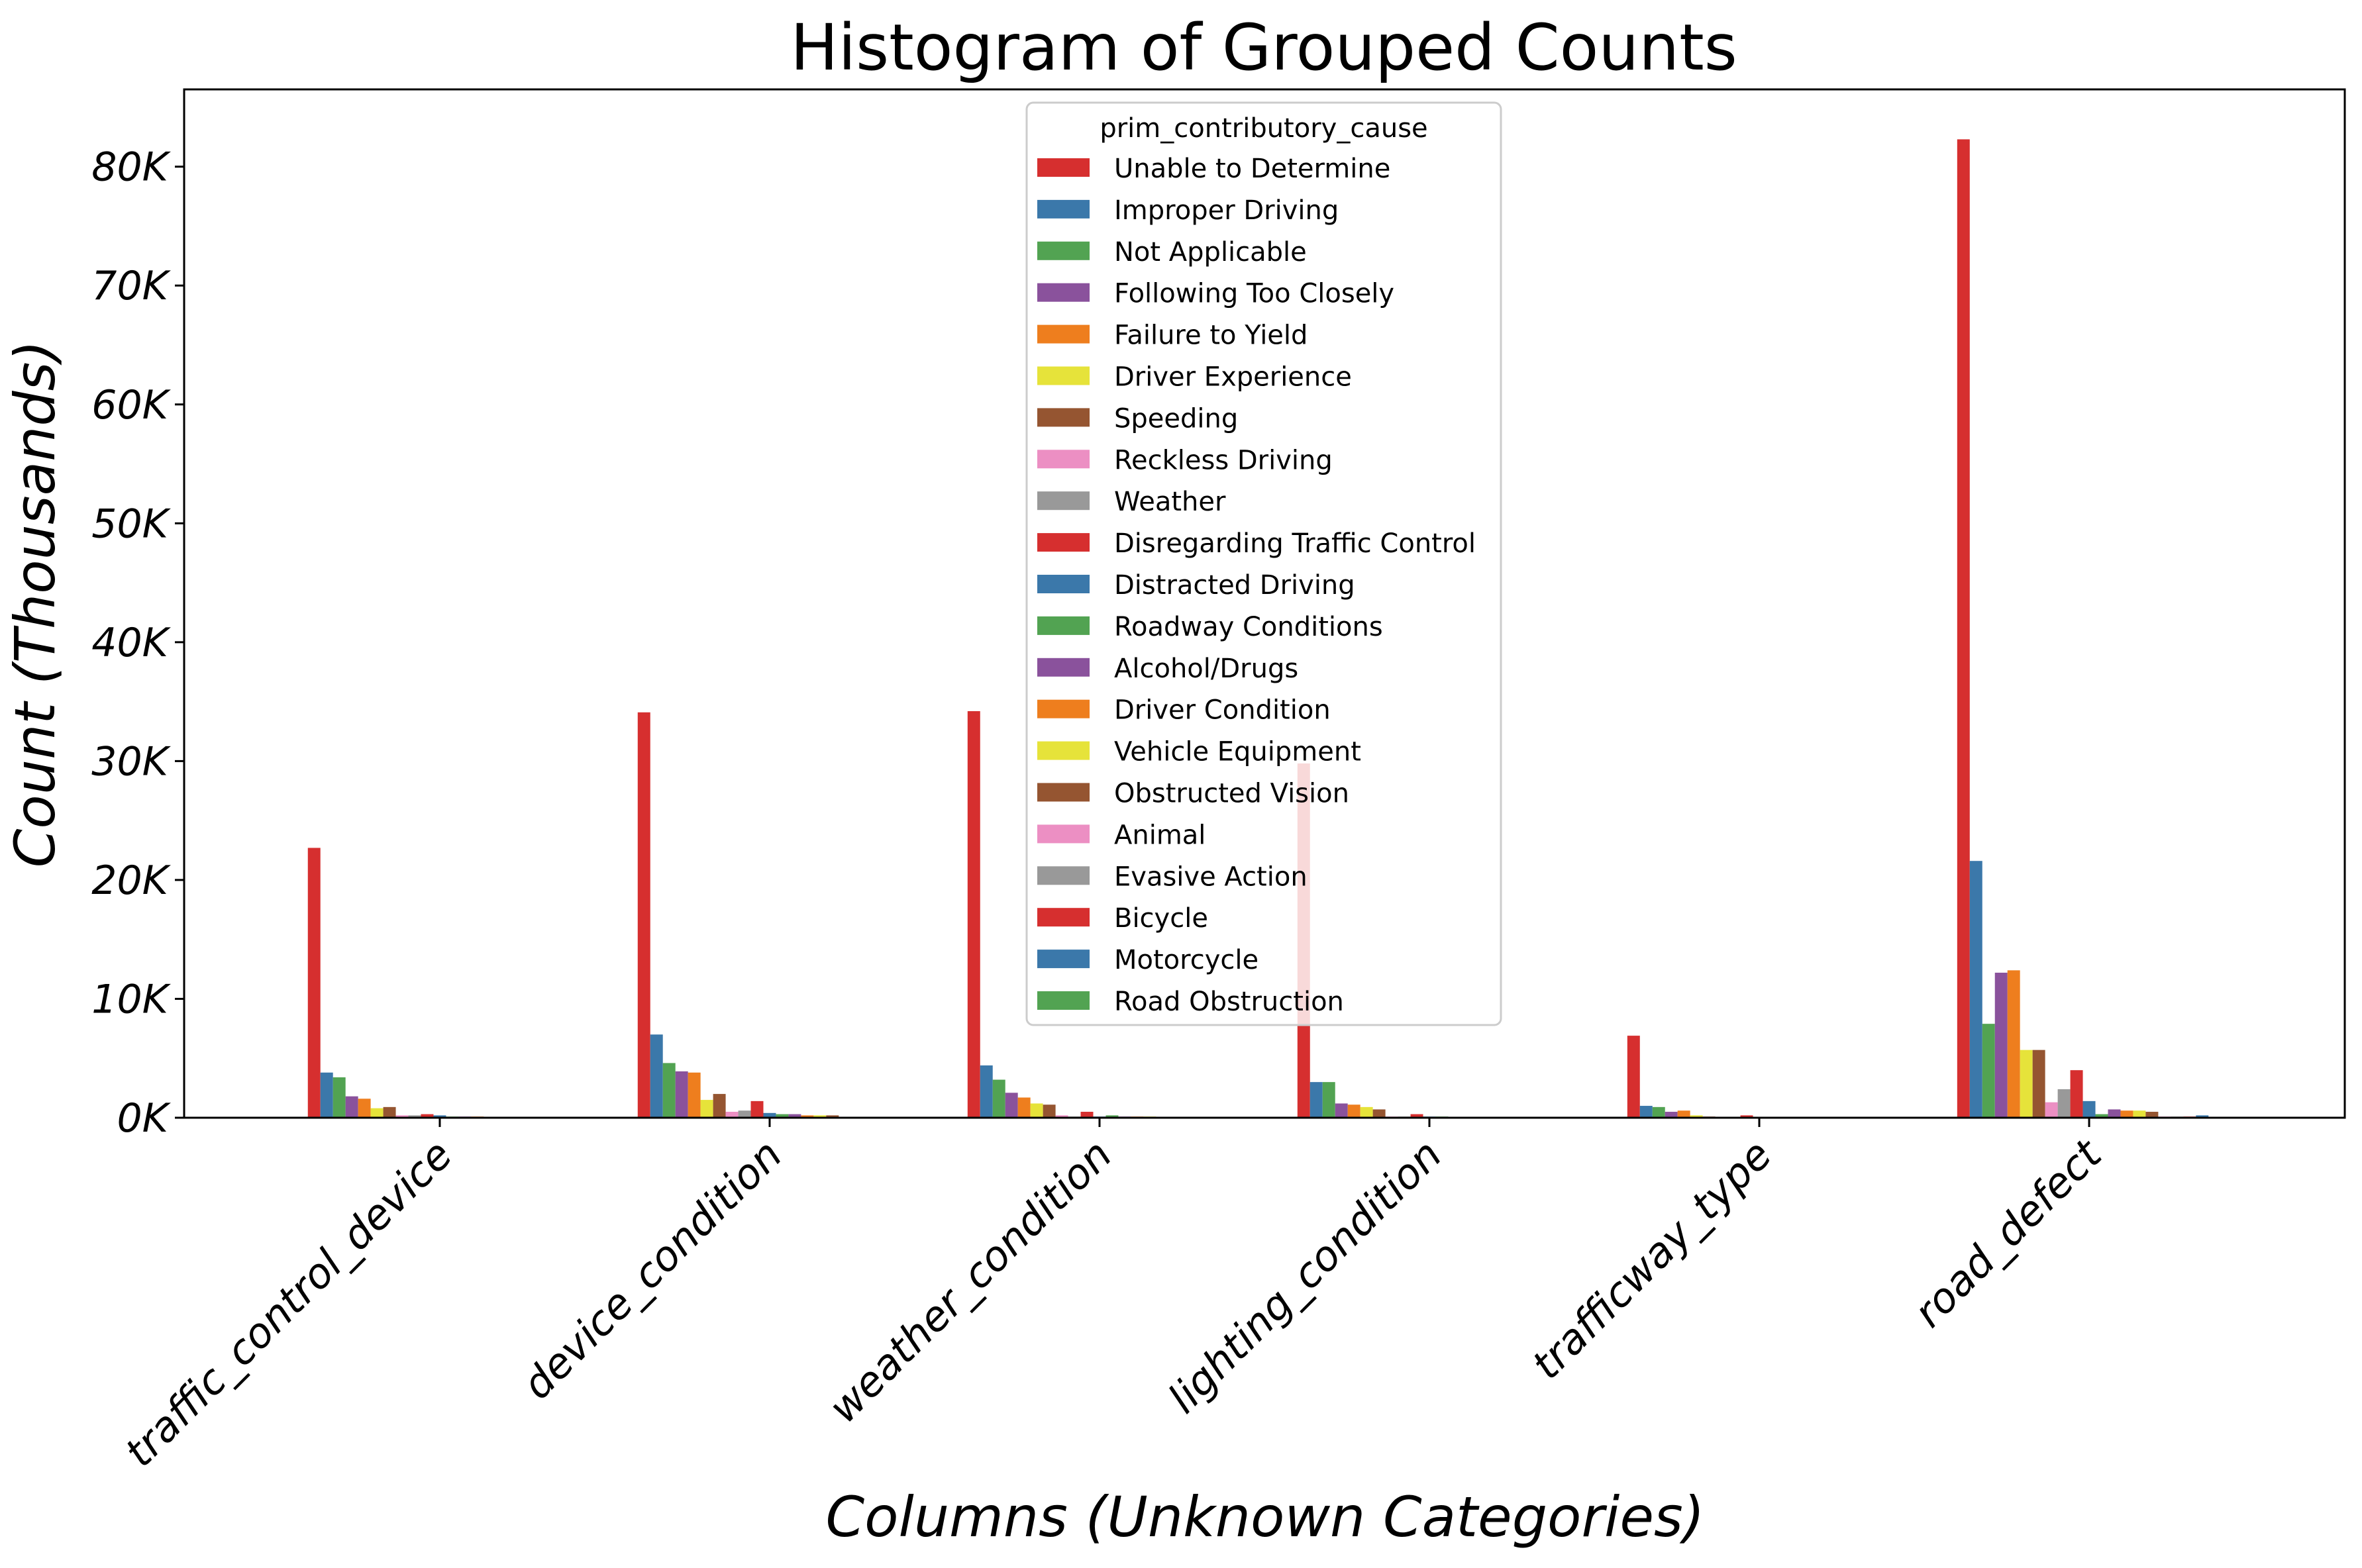 The width and height of the screenshot is (2362, 1568). What do you see at coordinates (1237, 752) in the screenshot?
I see `legend-label: Vehicle Equipment` at bounding box center [1237, 752].